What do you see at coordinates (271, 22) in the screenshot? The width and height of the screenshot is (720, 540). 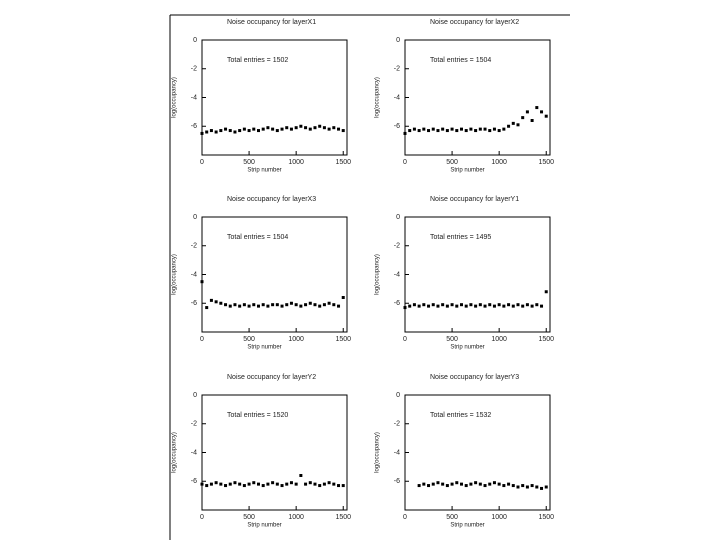 I see `chart-title: Noise occupancy for layerX1` at bounding box center [271, 22].